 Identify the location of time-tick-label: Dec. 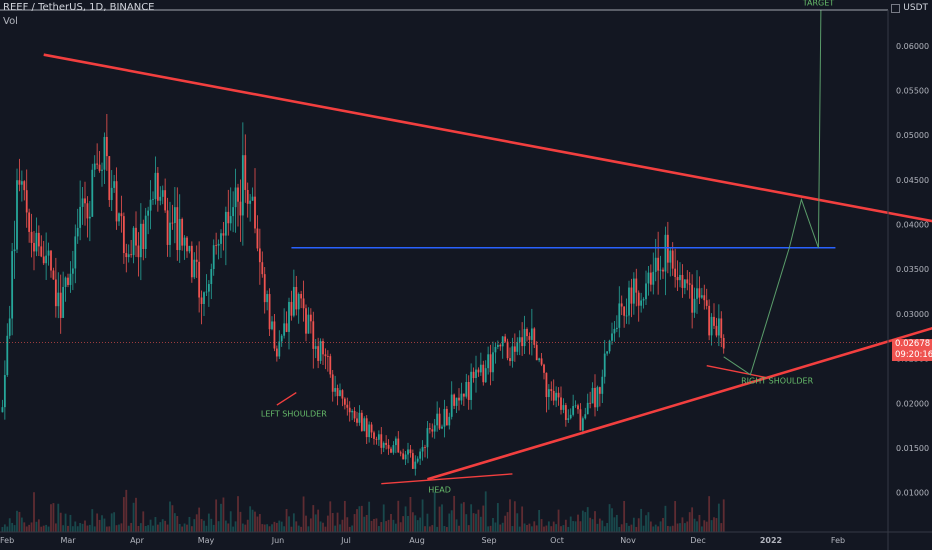
(697, 540).